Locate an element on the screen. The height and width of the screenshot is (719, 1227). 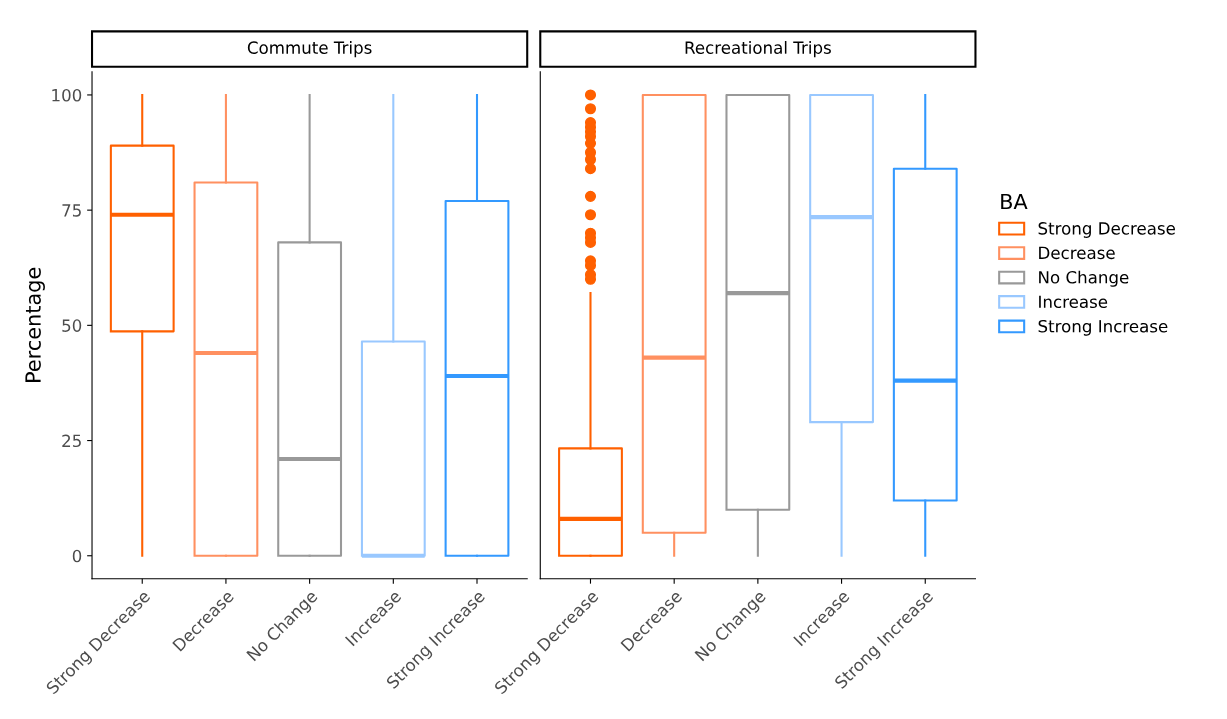
legend-label: Decrease is located at coordinates (1077, 253).